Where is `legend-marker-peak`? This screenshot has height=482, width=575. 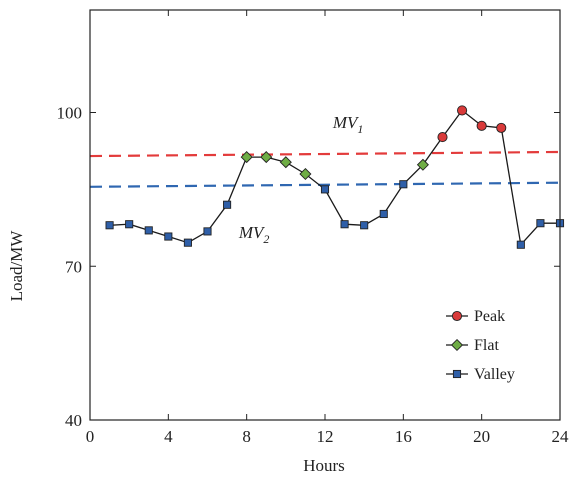 legend-marker-peak is located at coordinates (457, 316).